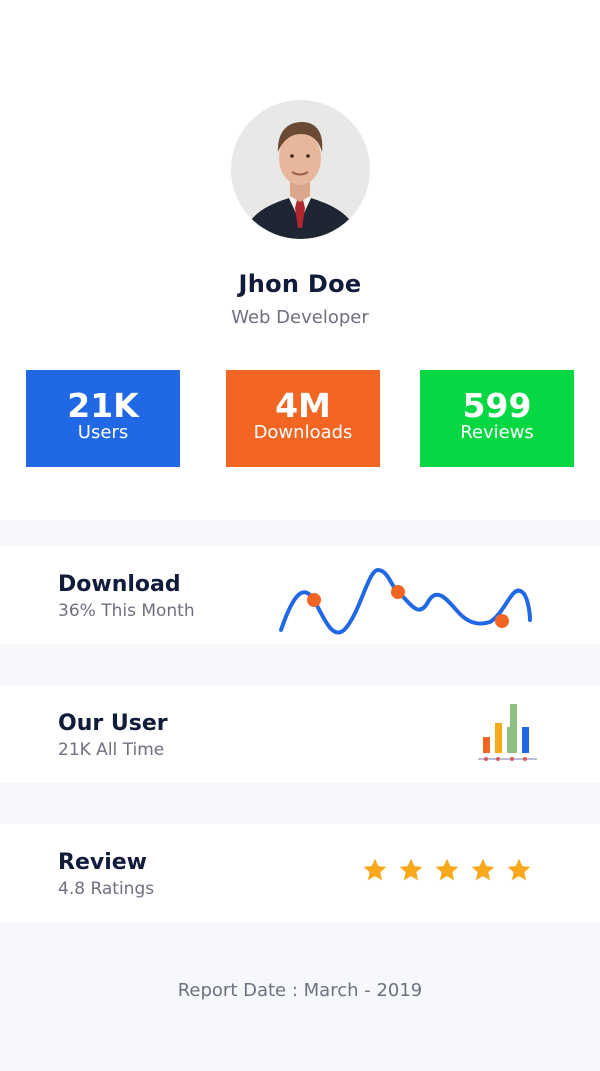  I want to click on line-wave-chart-icon, so click(405, 601).